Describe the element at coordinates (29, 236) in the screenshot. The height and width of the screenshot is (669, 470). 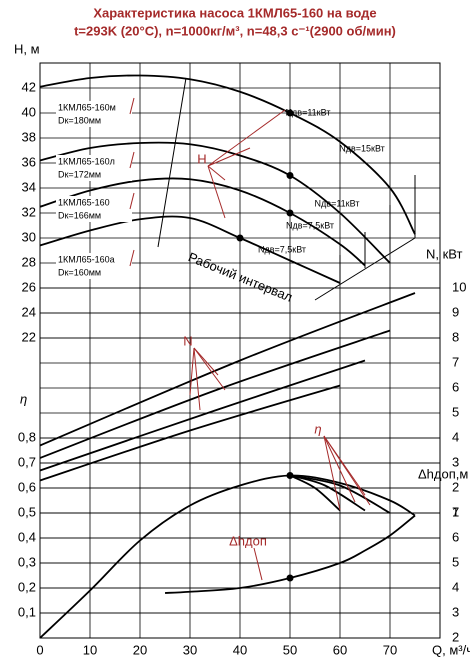
I see `y-tick-label: 30` at that location.